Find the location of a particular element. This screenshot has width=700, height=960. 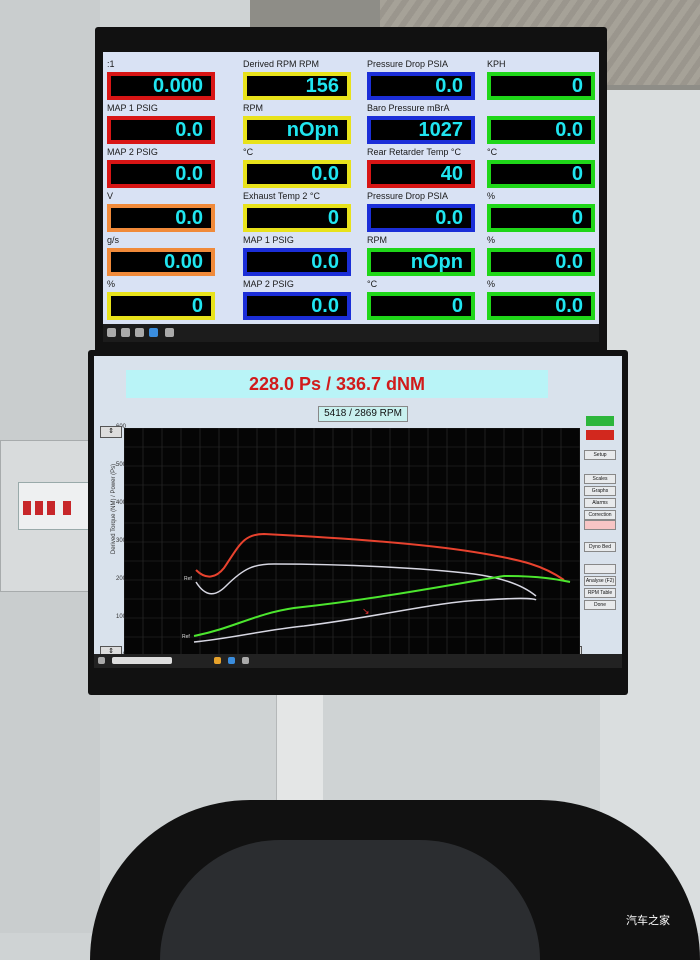

save-run-button is located at coordinates (600, 569).